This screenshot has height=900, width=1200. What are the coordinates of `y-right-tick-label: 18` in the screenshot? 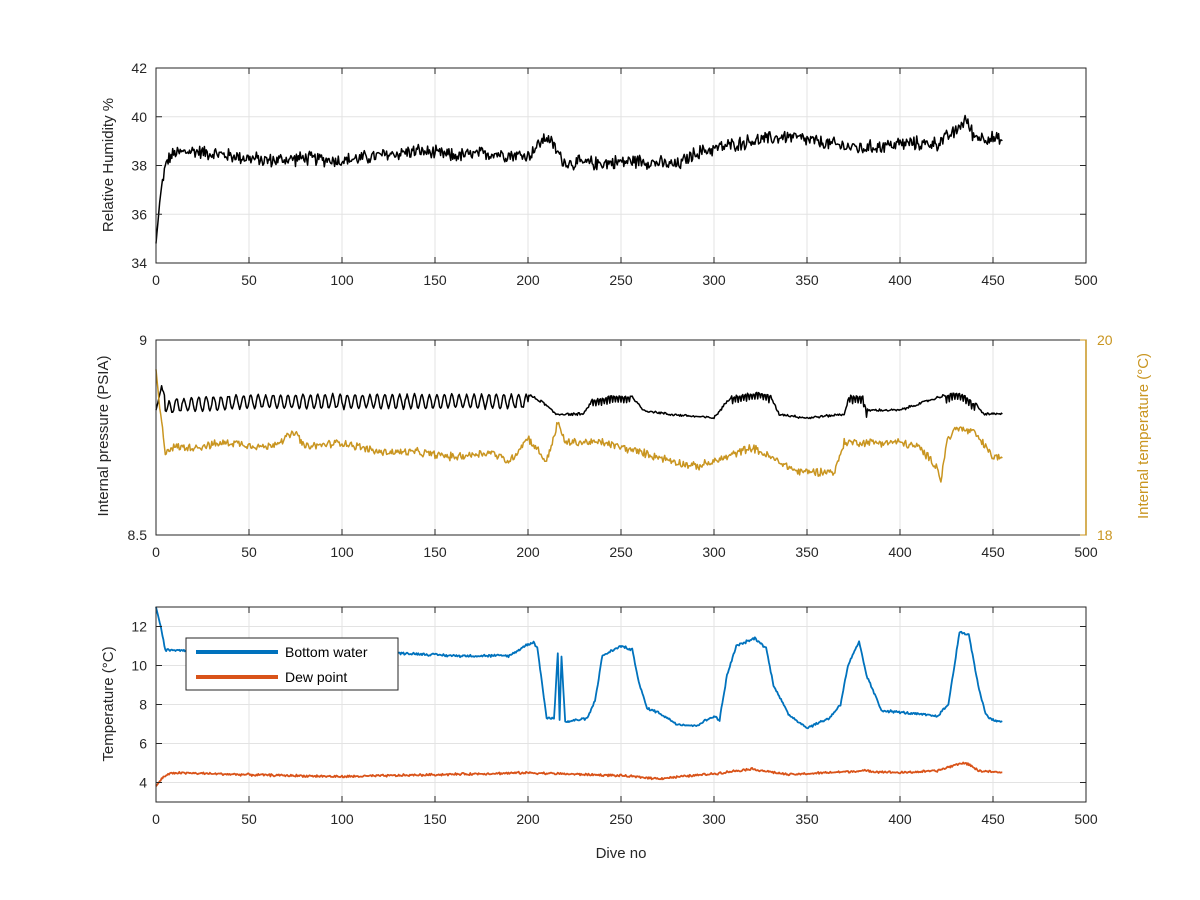 It's located at (1105, 535).